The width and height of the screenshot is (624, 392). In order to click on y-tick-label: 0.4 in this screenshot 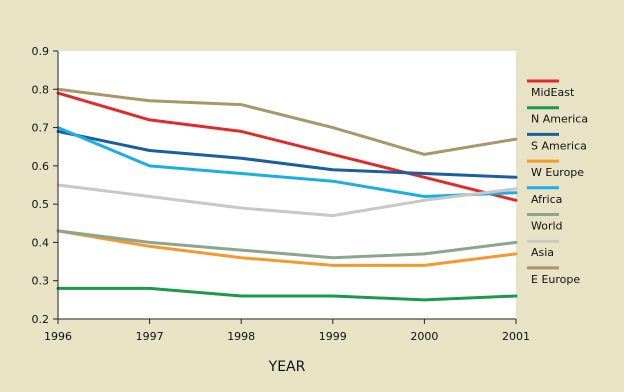, I will do `click(41, 242)`.